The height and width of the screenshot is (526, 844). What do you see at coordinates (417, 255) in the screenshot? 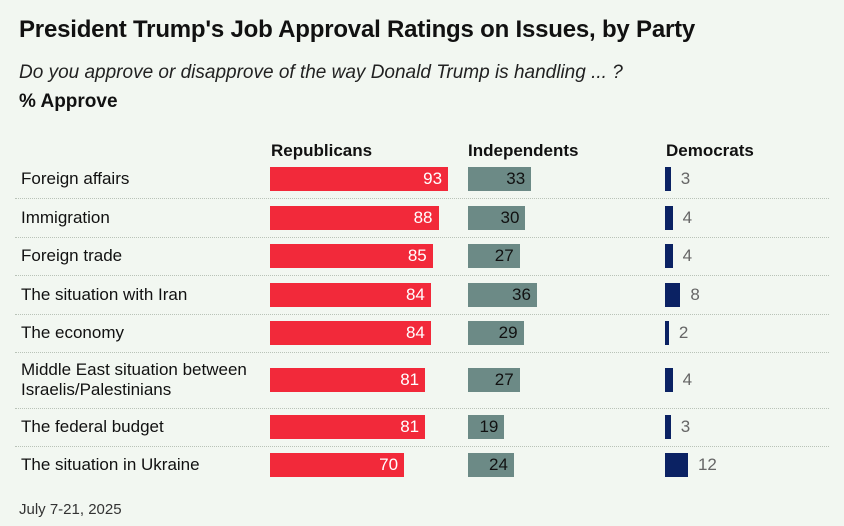
I see `value-label-republicans: 85` at bounding box center [417, 255].